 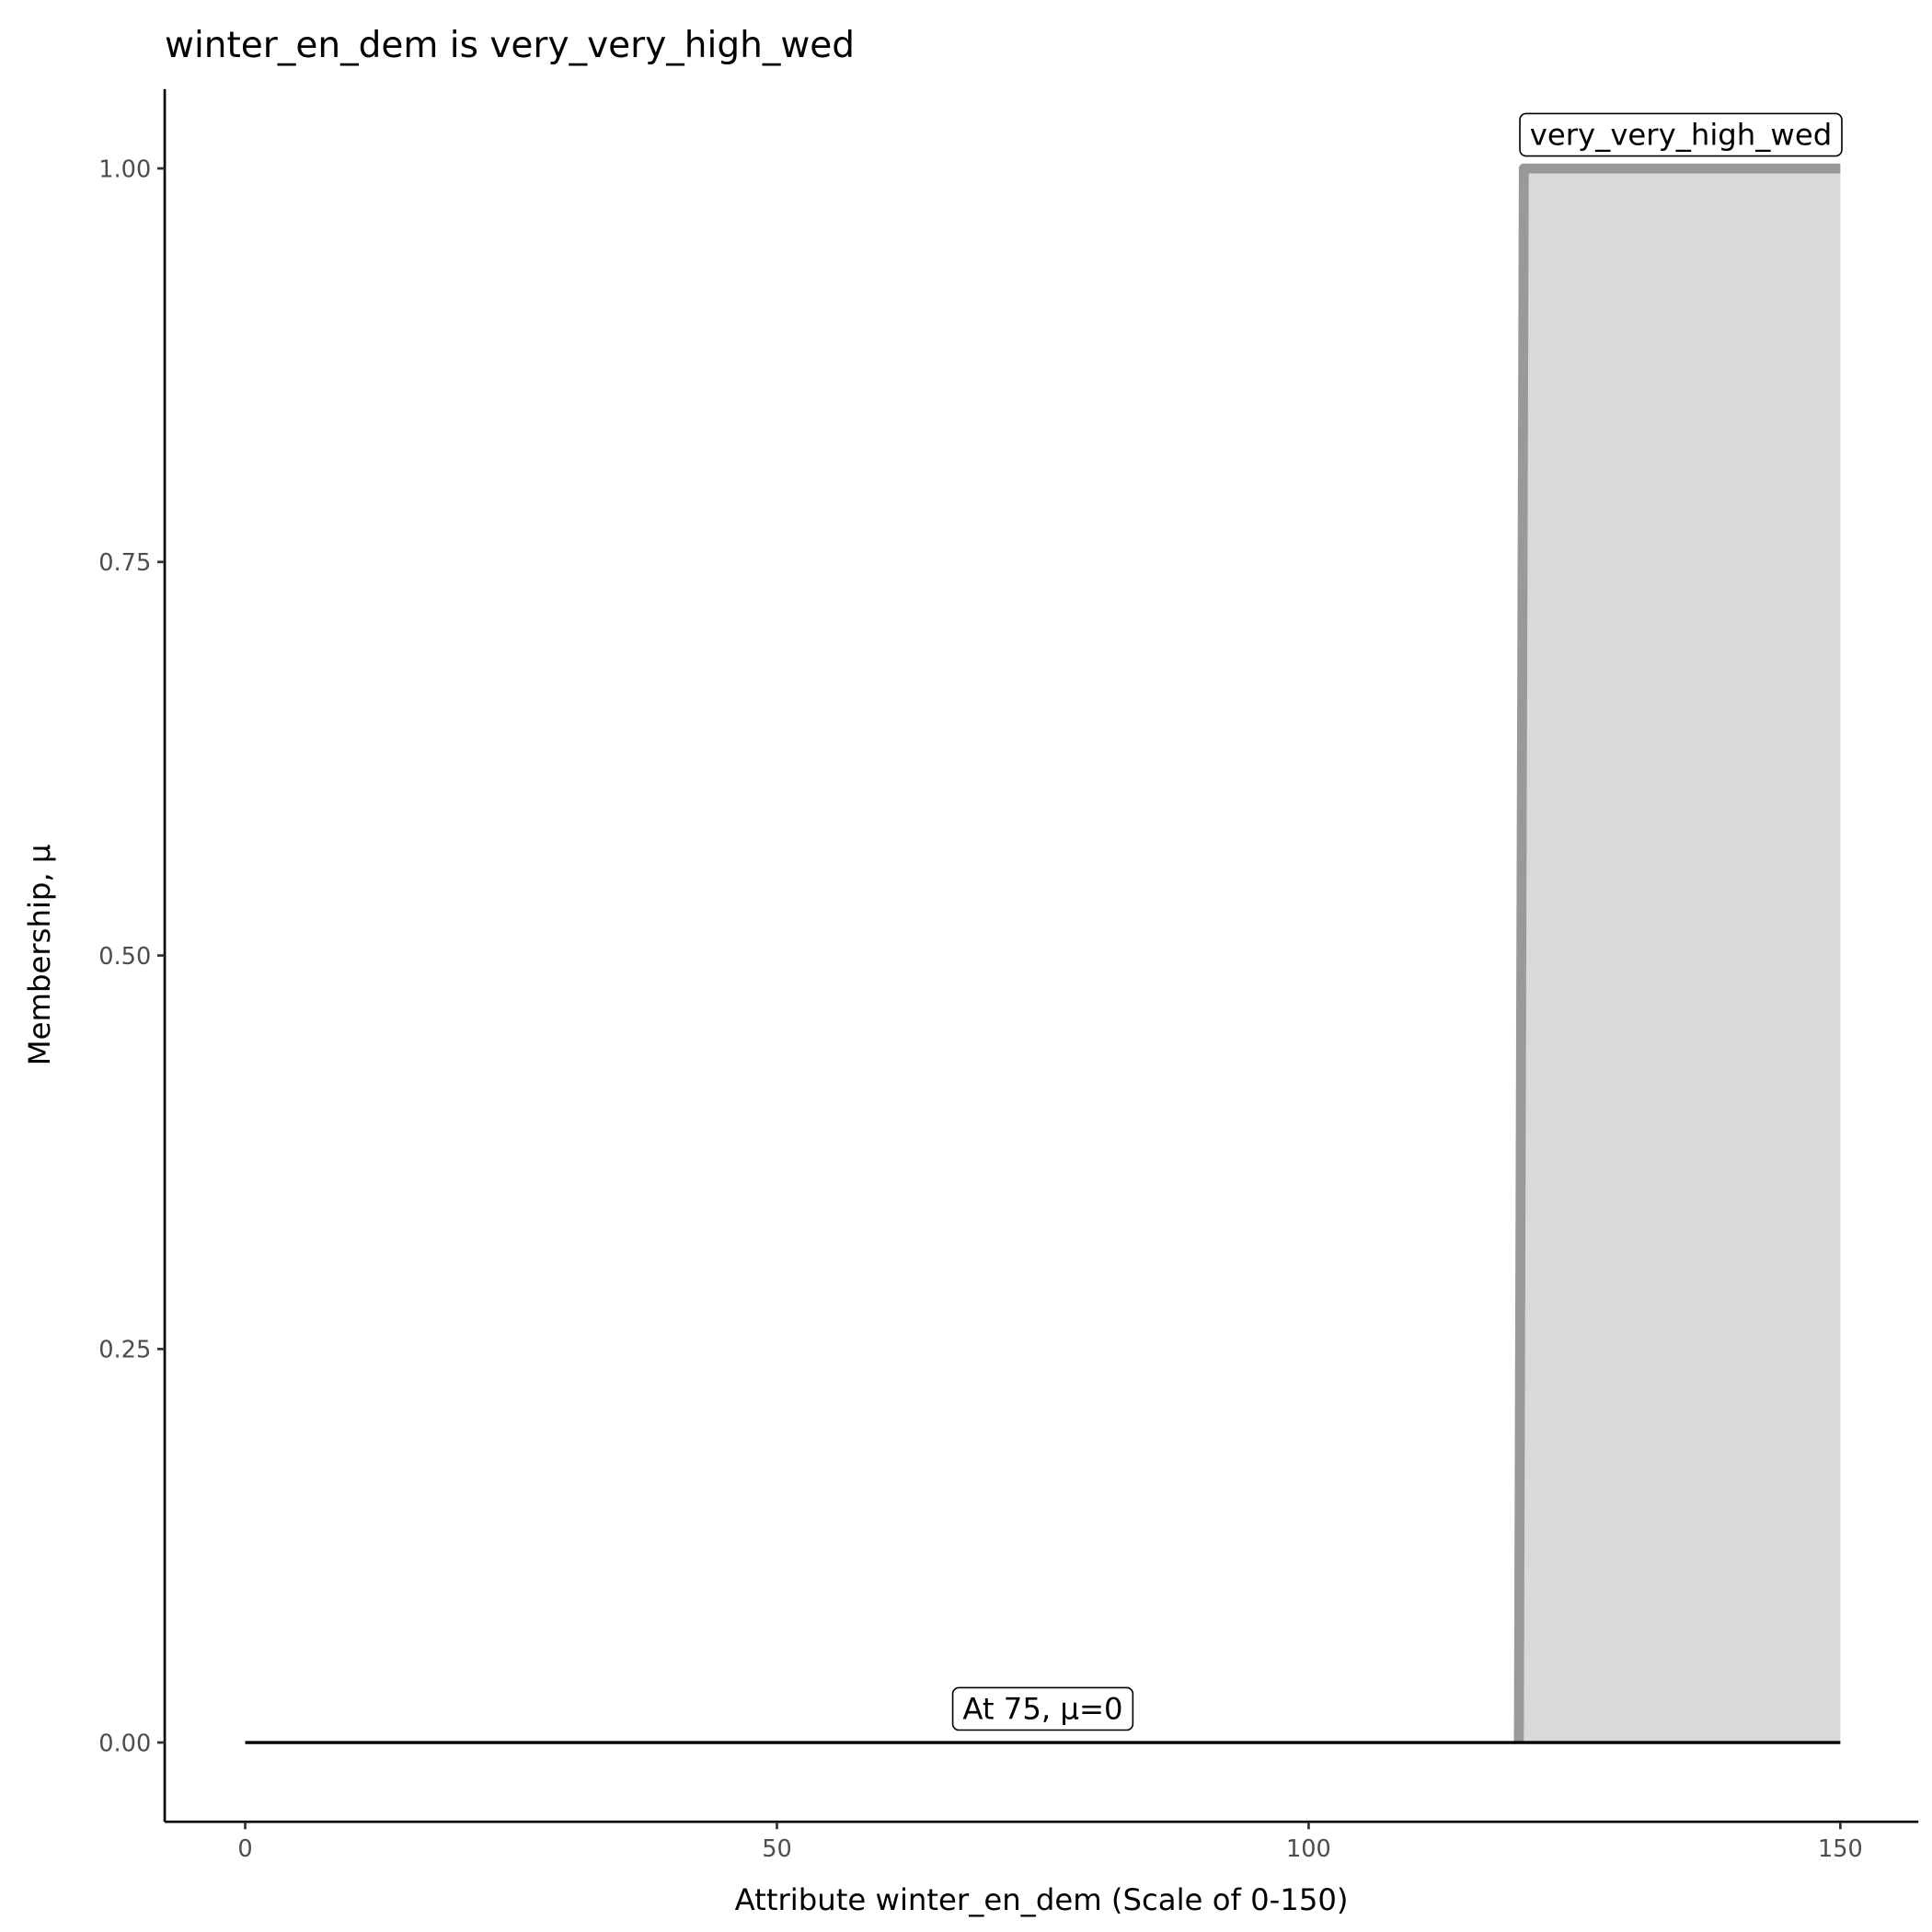 I want to click on chart-title: winter_en_dem is very_very_high_wed, so click(x=510, y=45).